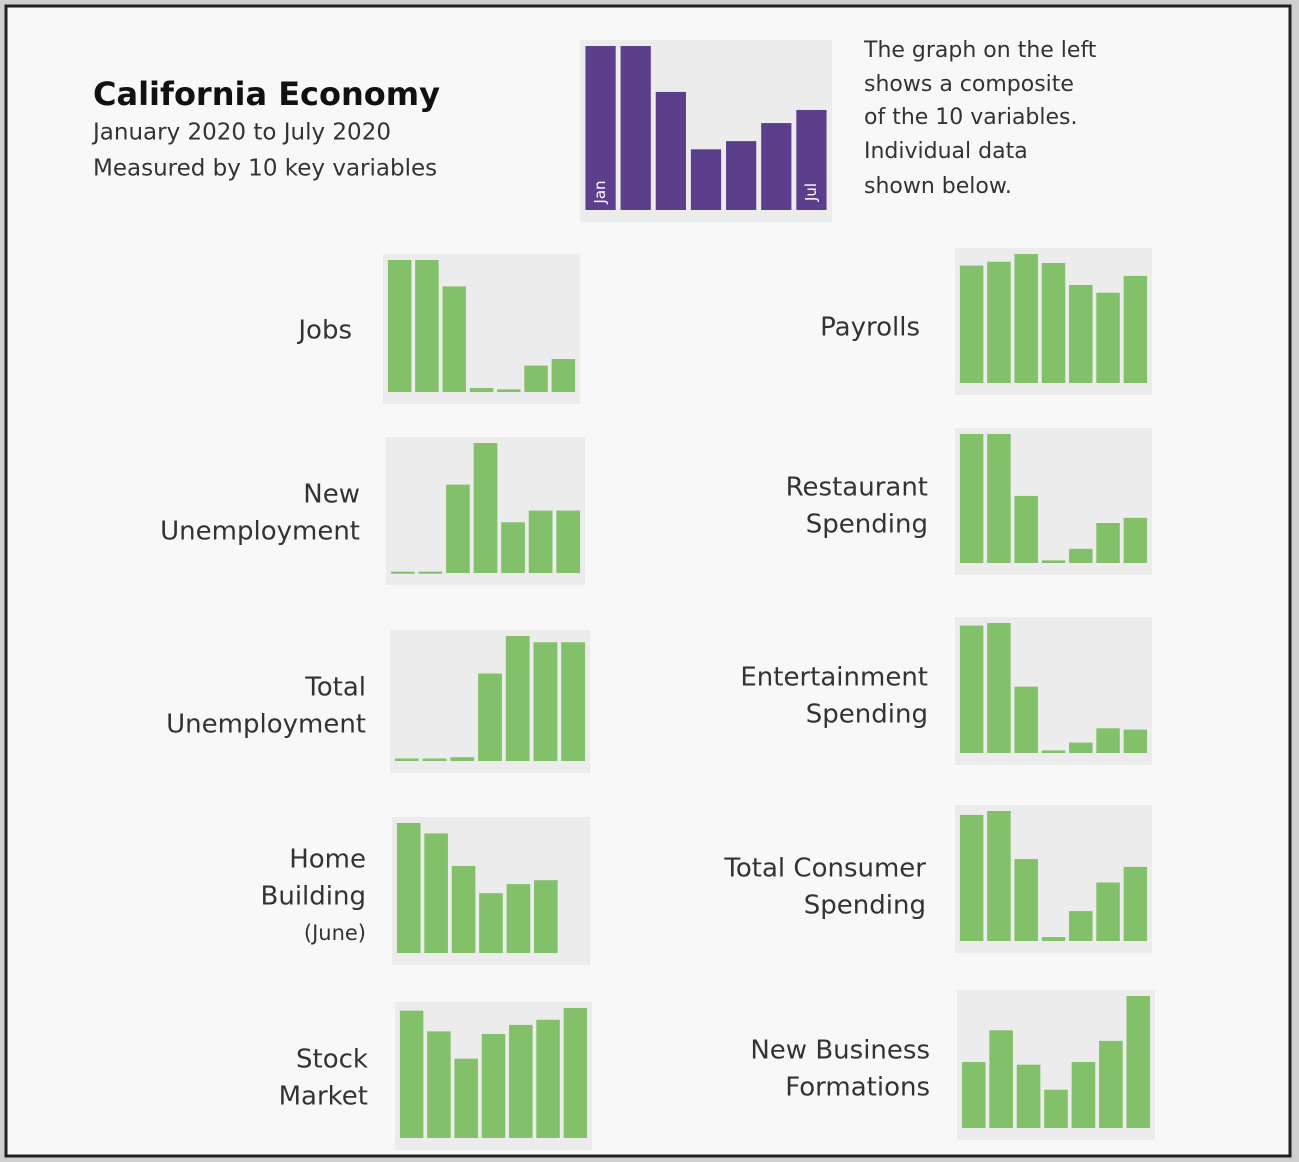 This screenshot has height=1162, width=1299. What do you see at coordinates (824, 869) in the screenshot?
I see `chart-label: Total Consumer` at bounding box center [824, 869].